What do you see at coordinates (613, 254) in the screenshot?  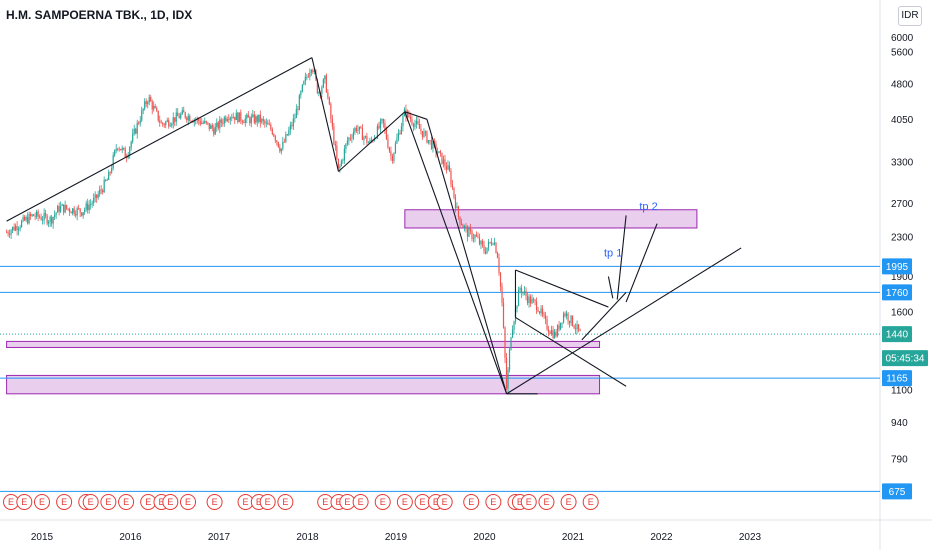 I see `target-annotation: tp 1` at bounding box center [613, 254].